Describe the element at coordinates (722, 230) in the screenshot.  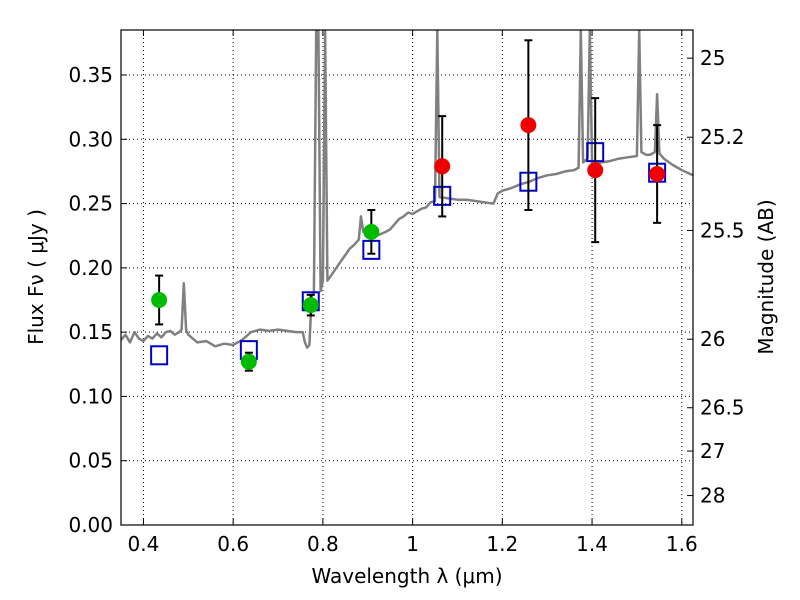
I see `right-tick-label: 25.5` at that location.